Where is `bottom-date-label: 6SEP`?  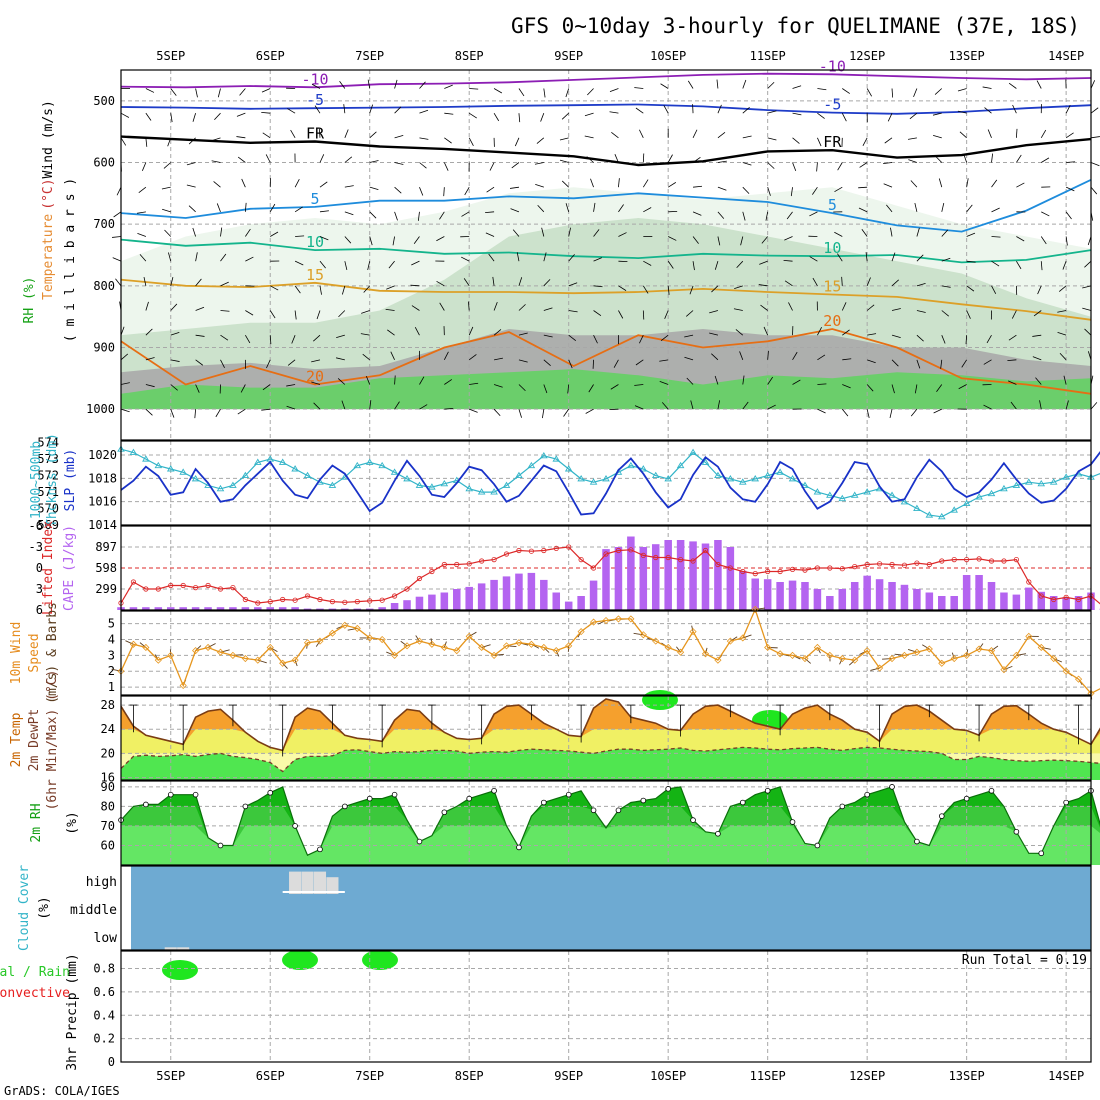 bottom-date-label: 6SEP is located at coordinates (270, 1076).